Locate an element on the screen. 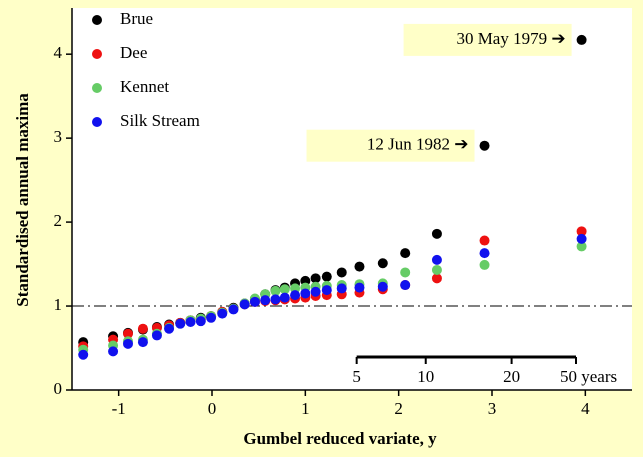  y-tick-label: 2 is located at coordinates (58, 220).